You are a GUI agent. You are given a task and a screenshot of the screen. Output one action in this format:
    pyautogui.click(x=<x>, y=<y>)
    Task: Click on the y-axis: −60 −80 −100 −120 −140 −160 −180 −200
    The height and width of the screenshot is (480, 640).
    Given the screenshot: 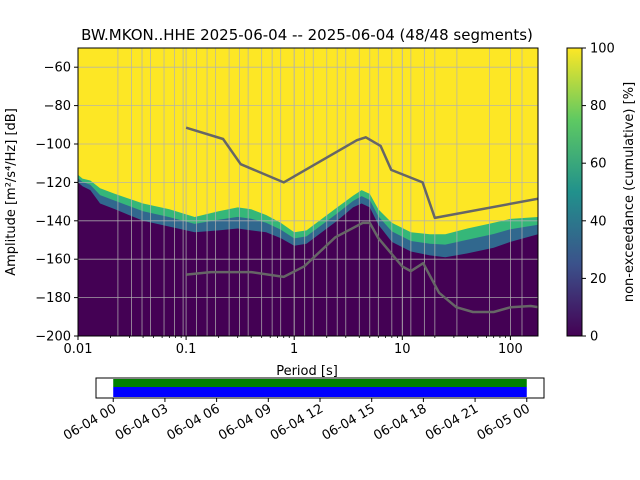 What is the action you would take?
    pyautogui.click(x=56, y=203)
    